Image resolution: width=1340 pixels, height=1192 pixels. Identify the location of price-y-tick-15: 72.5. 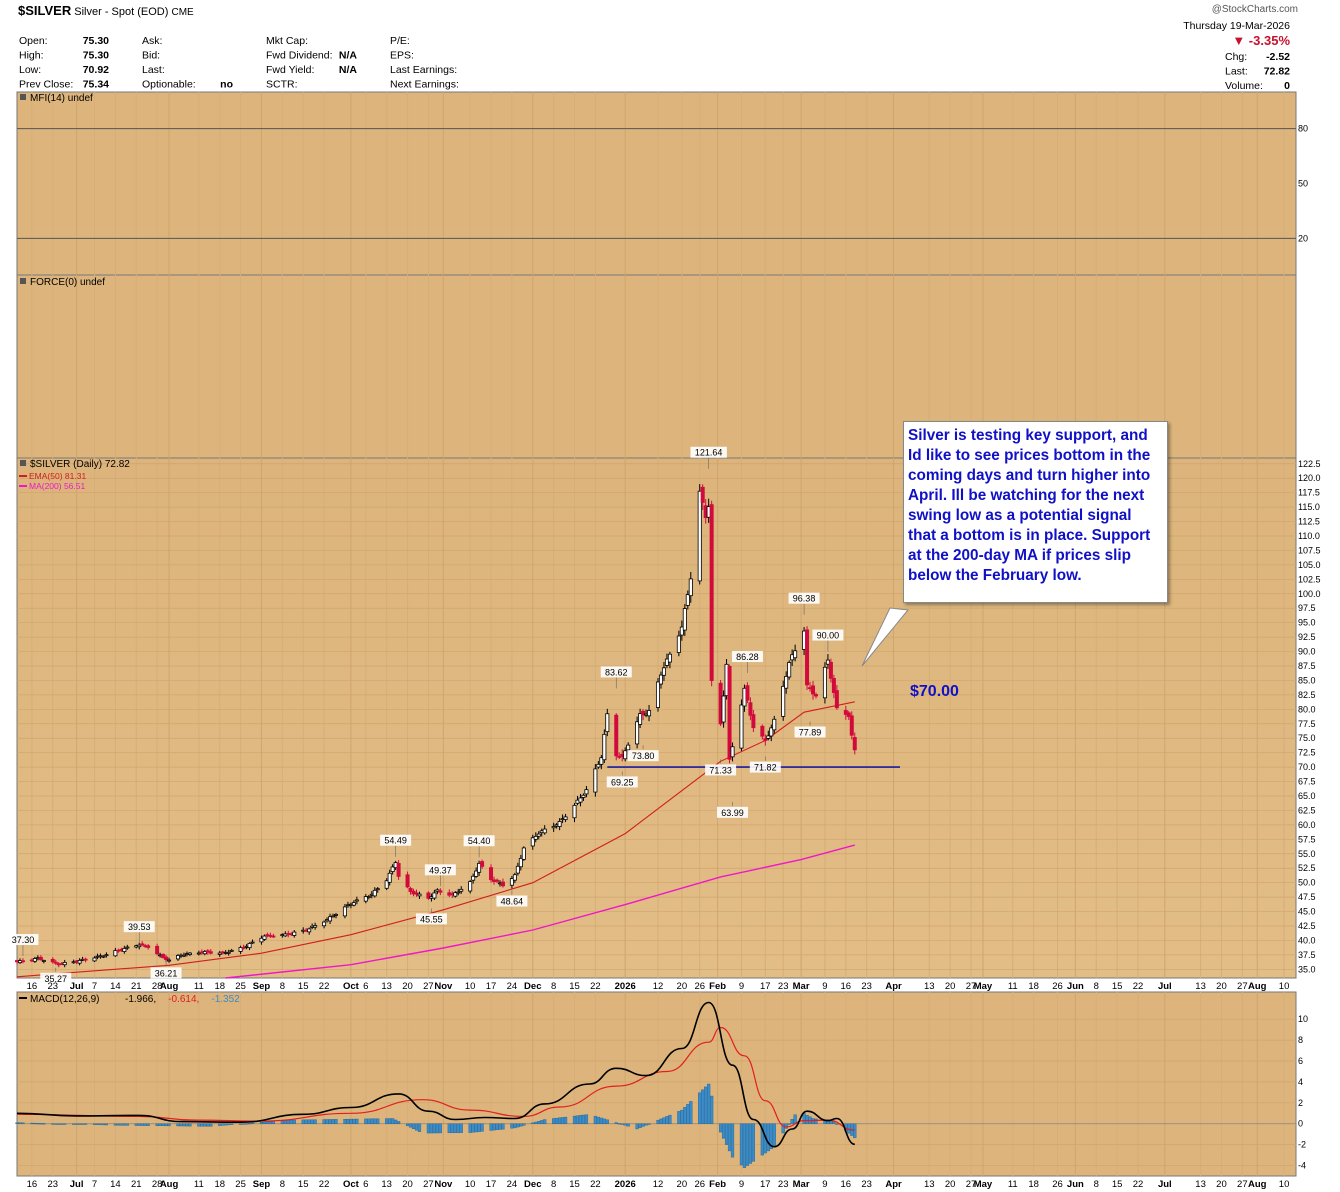
(1307, 753).